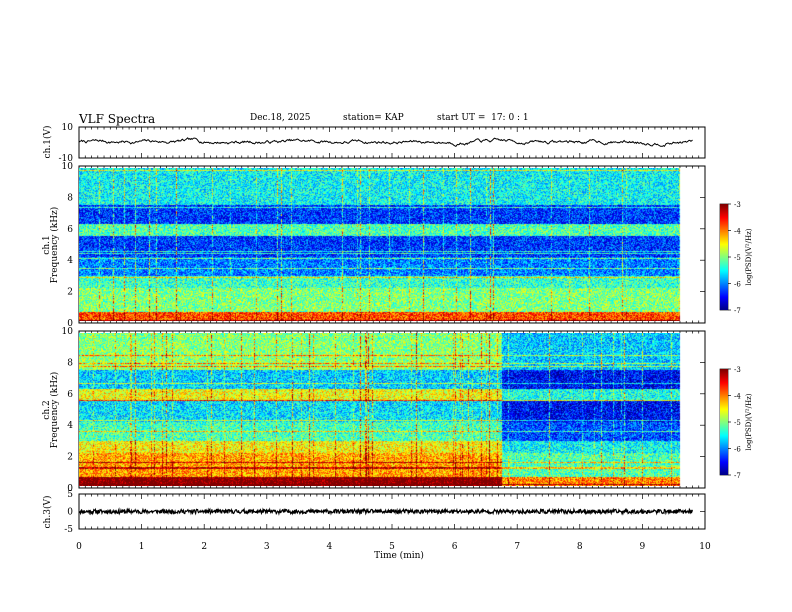 This screenshot has height=612, width=792. What do you see at coordinates (70, 489) in the screenshot?
I see `spec2-y-tick-label: 0` at bounding box center [70, 489].